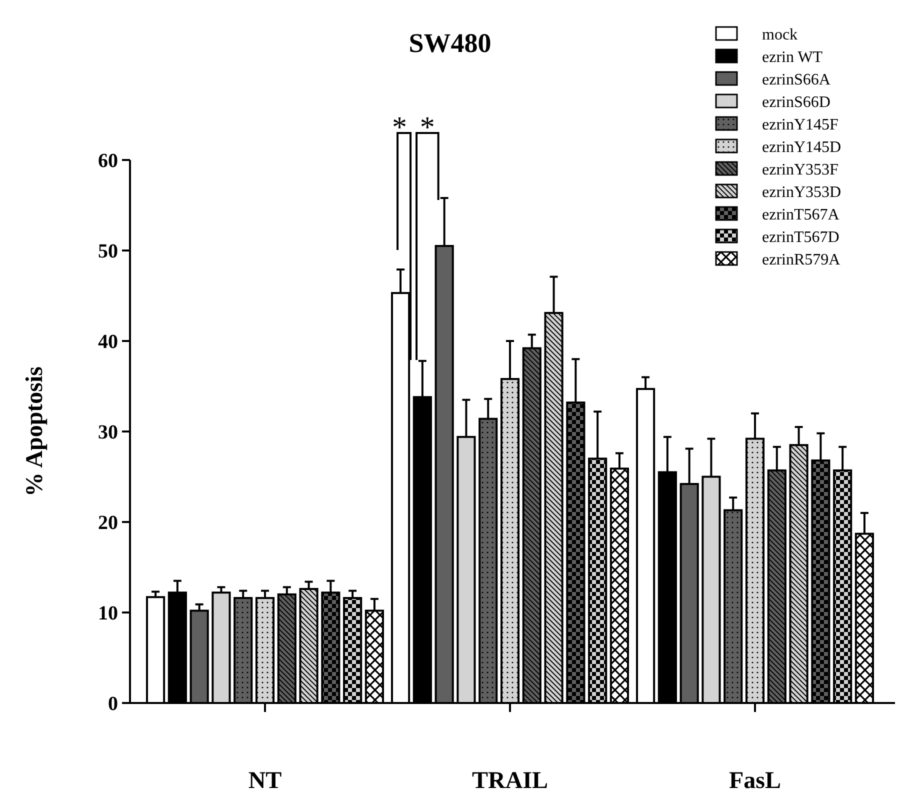  What do you see at coordinates (800, 125) in the screenshot?
I see `legend-label: ezrinY145F` at bounding box center [800, 125].